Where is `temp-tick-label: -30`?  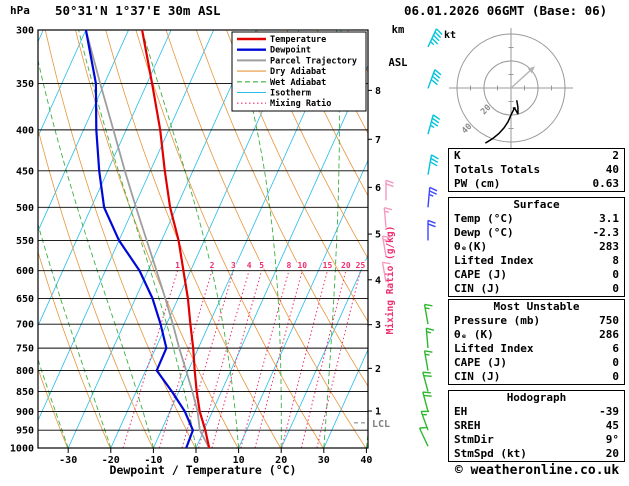
temp-tick-label: -30 is located at coordinates (68, 460).